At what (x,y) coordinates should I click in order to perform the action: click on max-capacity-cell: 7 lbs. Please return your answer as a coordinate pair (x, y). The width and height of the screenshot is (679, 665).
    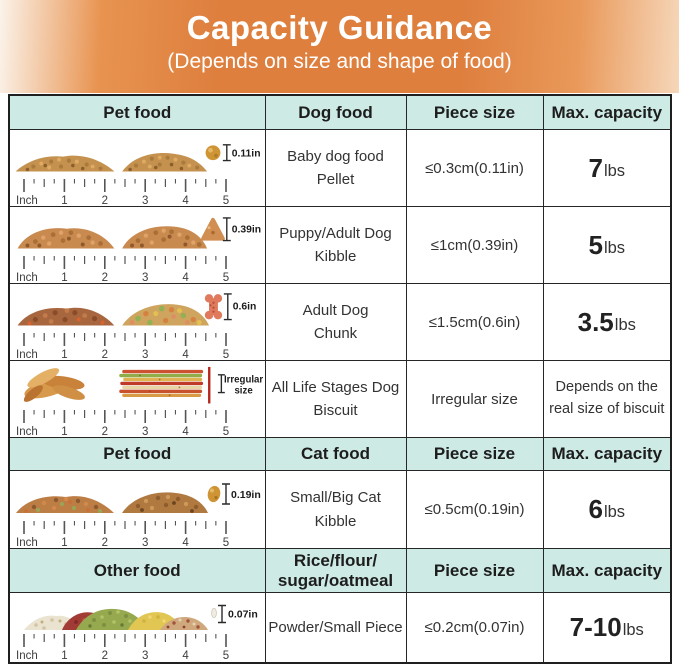
    Looking at the image, I should click on (606, 168).